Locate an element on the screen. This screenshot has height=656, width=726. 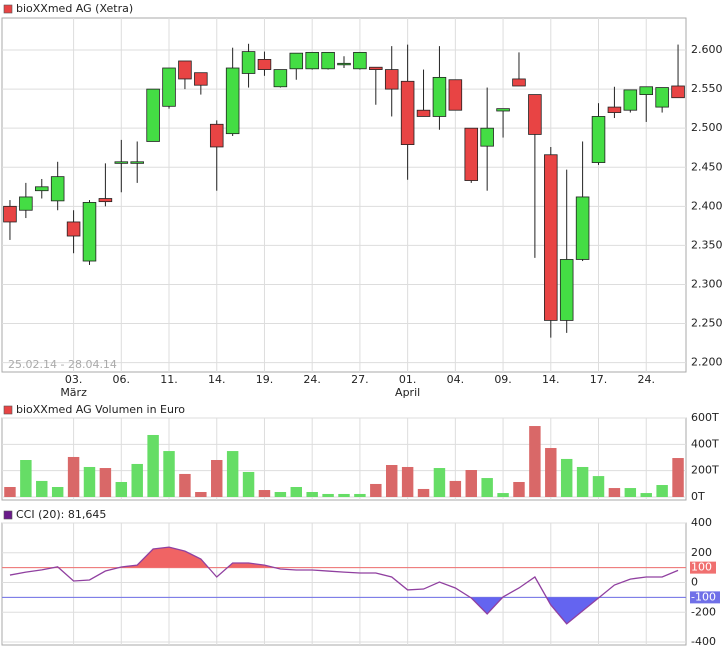
legend-label: bioXXmed AG (Xetra) is located at coordinates (74, 8).